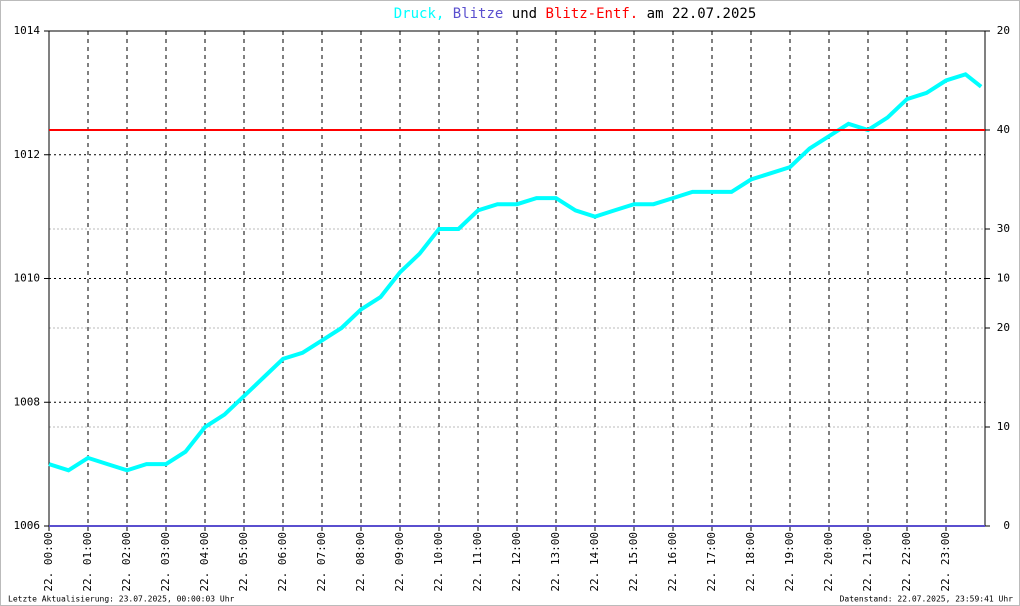 Image resolution: width=1020 pixels, height=606 pixels. Describe the element at coordinates (594, 562) in the screenshot. I see `x-tick-label: 22. 14:00` at that location.